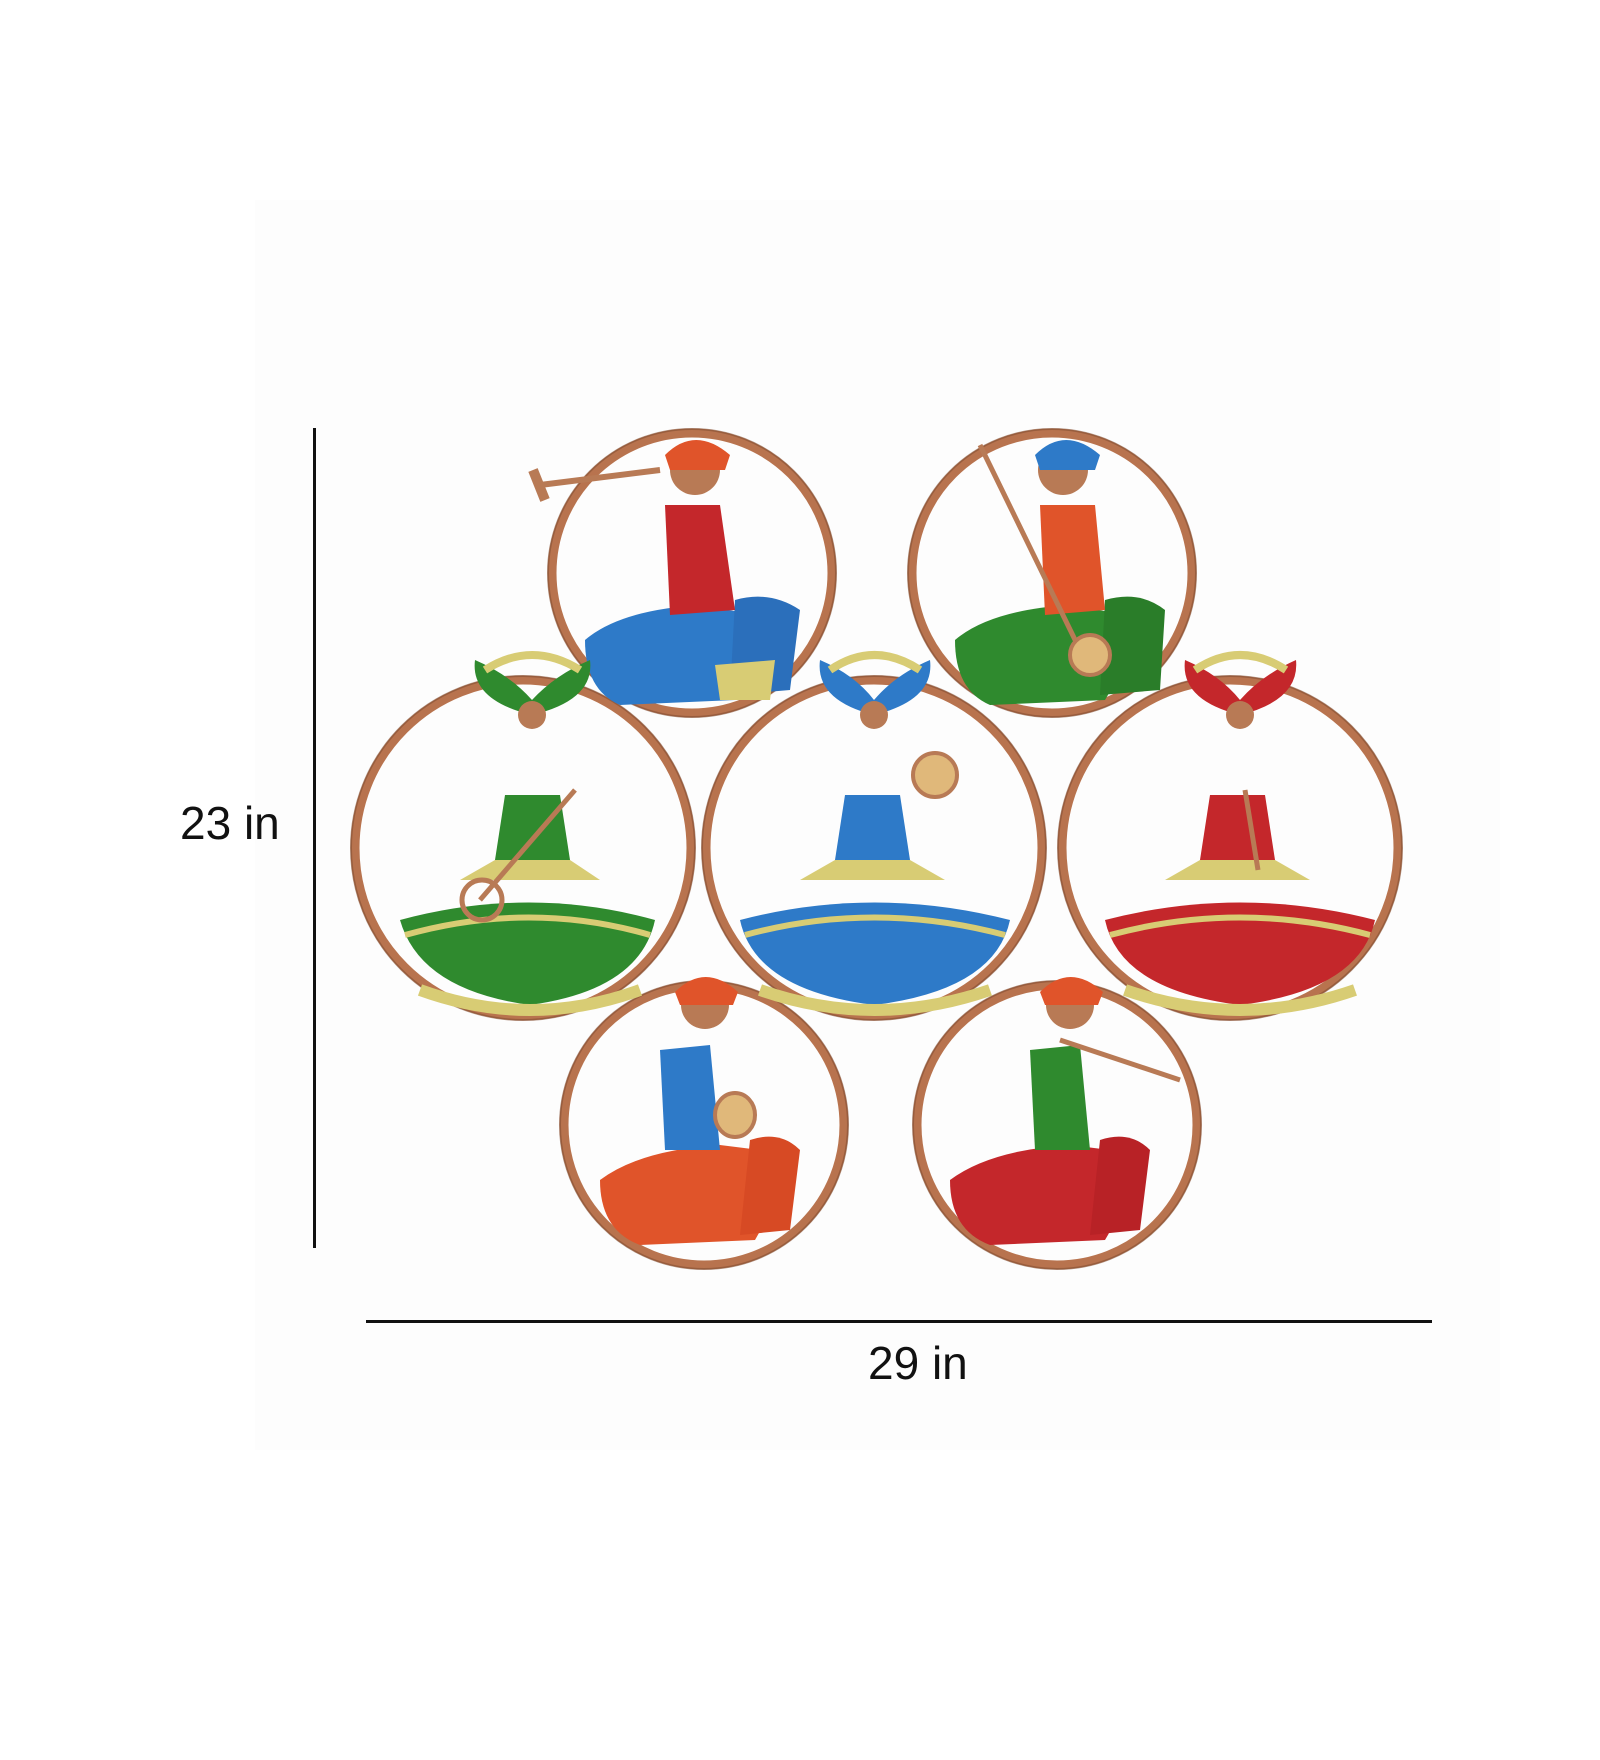  I want to click on blue-dancer-figure, so click(875, 833).